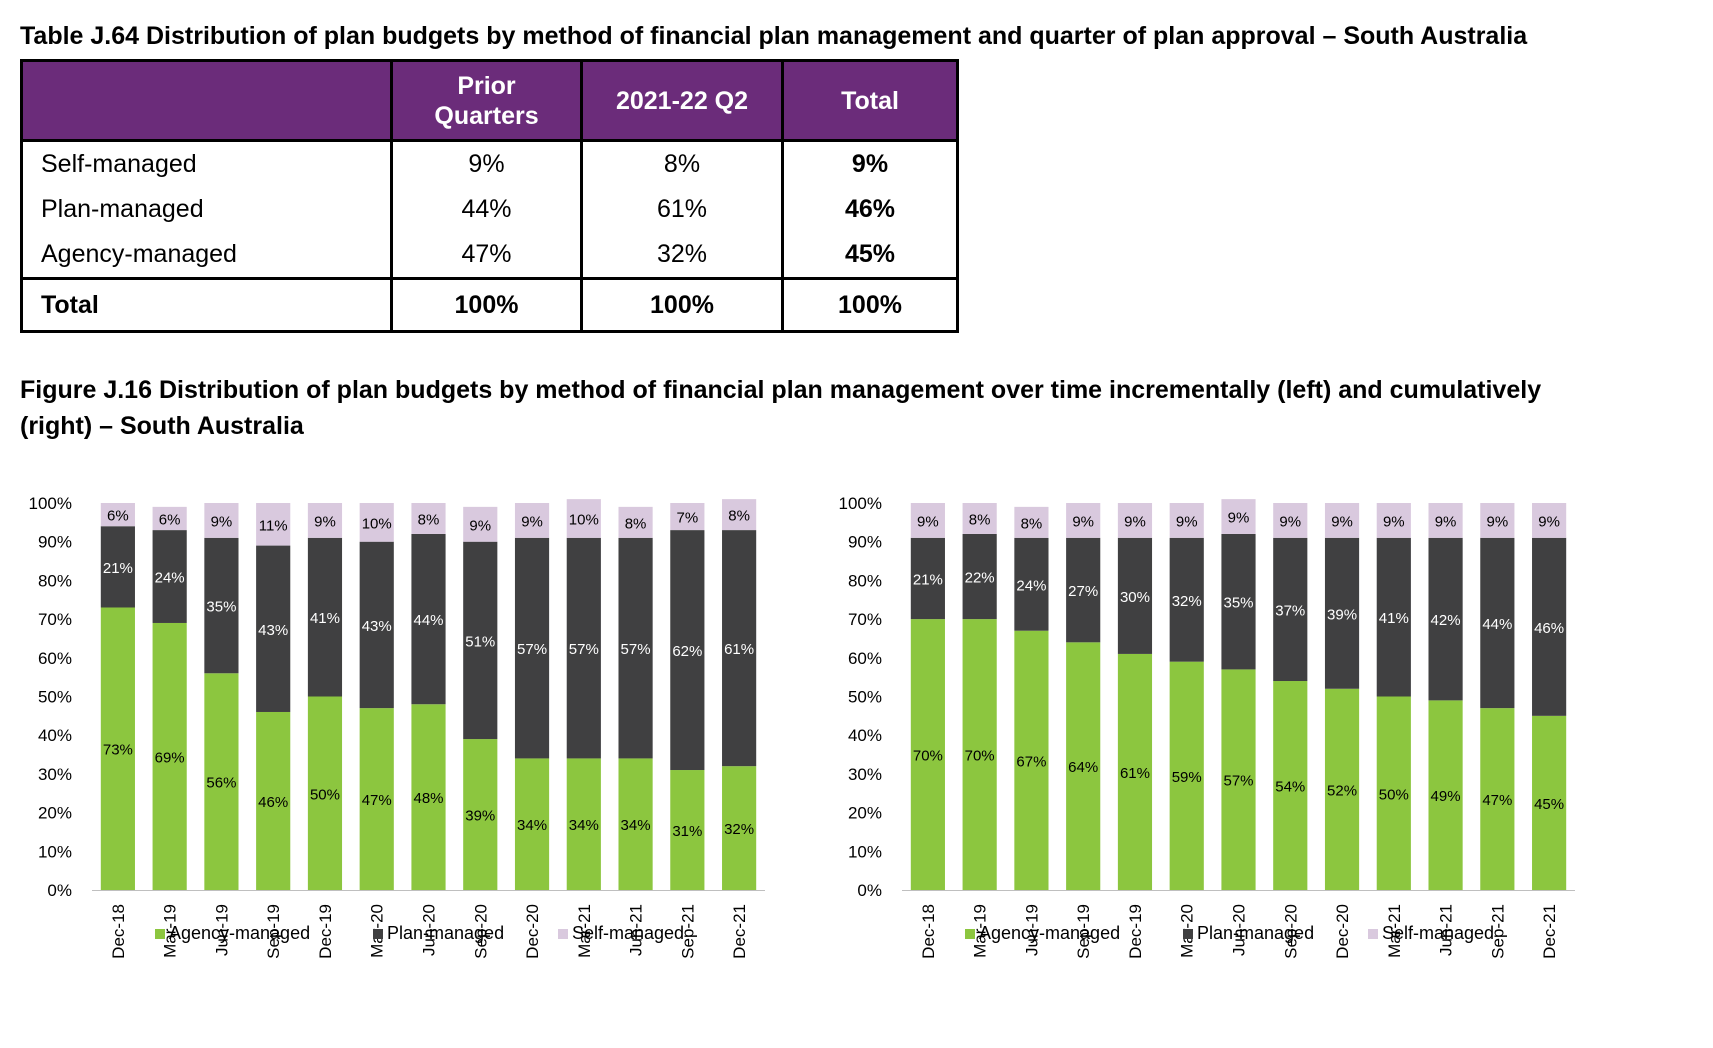 This screenshot has height=1048, width=1713. Describe the element at coordinates (55, 619) in the screenshot. I see `y-tick-label: 70%` at that location.